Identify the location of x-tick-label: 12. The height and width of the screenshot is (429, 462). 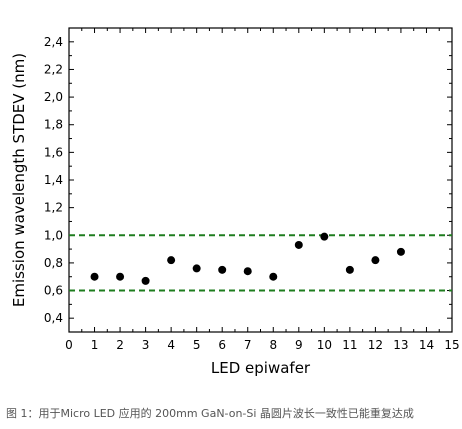
(375, 345).